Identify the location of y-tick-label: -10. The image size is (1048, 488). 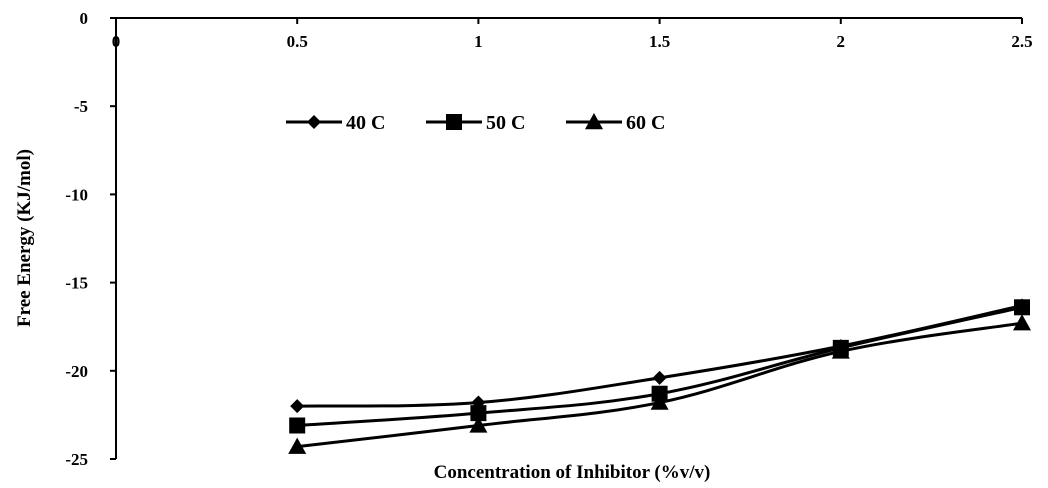
(76, 194).